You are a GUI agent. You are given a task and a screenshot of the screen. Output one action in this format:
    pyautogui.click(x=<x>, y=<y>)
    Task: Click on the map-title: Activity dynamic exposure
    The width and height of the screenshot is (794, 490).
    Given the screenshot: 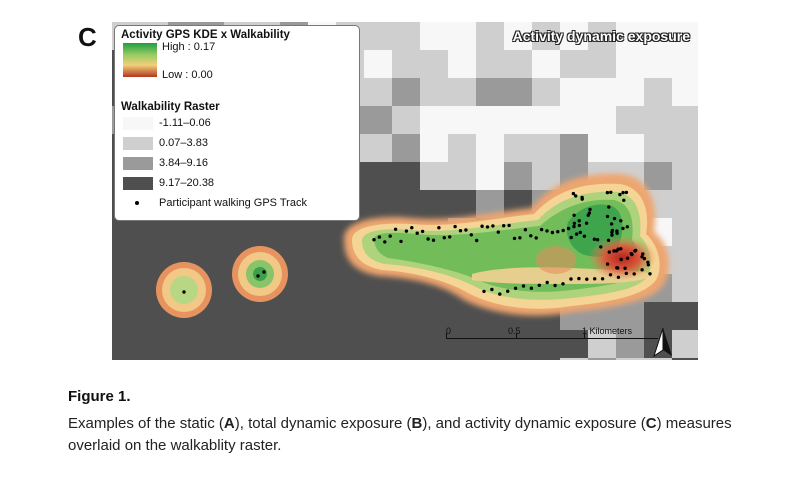 What is the action you would take?
    pyautogui.click(x=601, y=36)
    